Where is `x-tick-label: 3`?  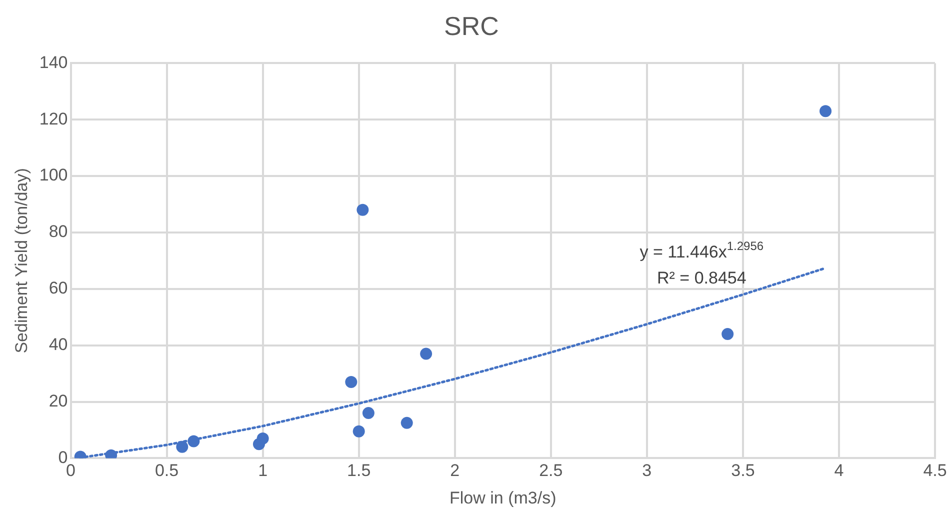
x-tick-label: 3 is located at coordinates (647, 470).